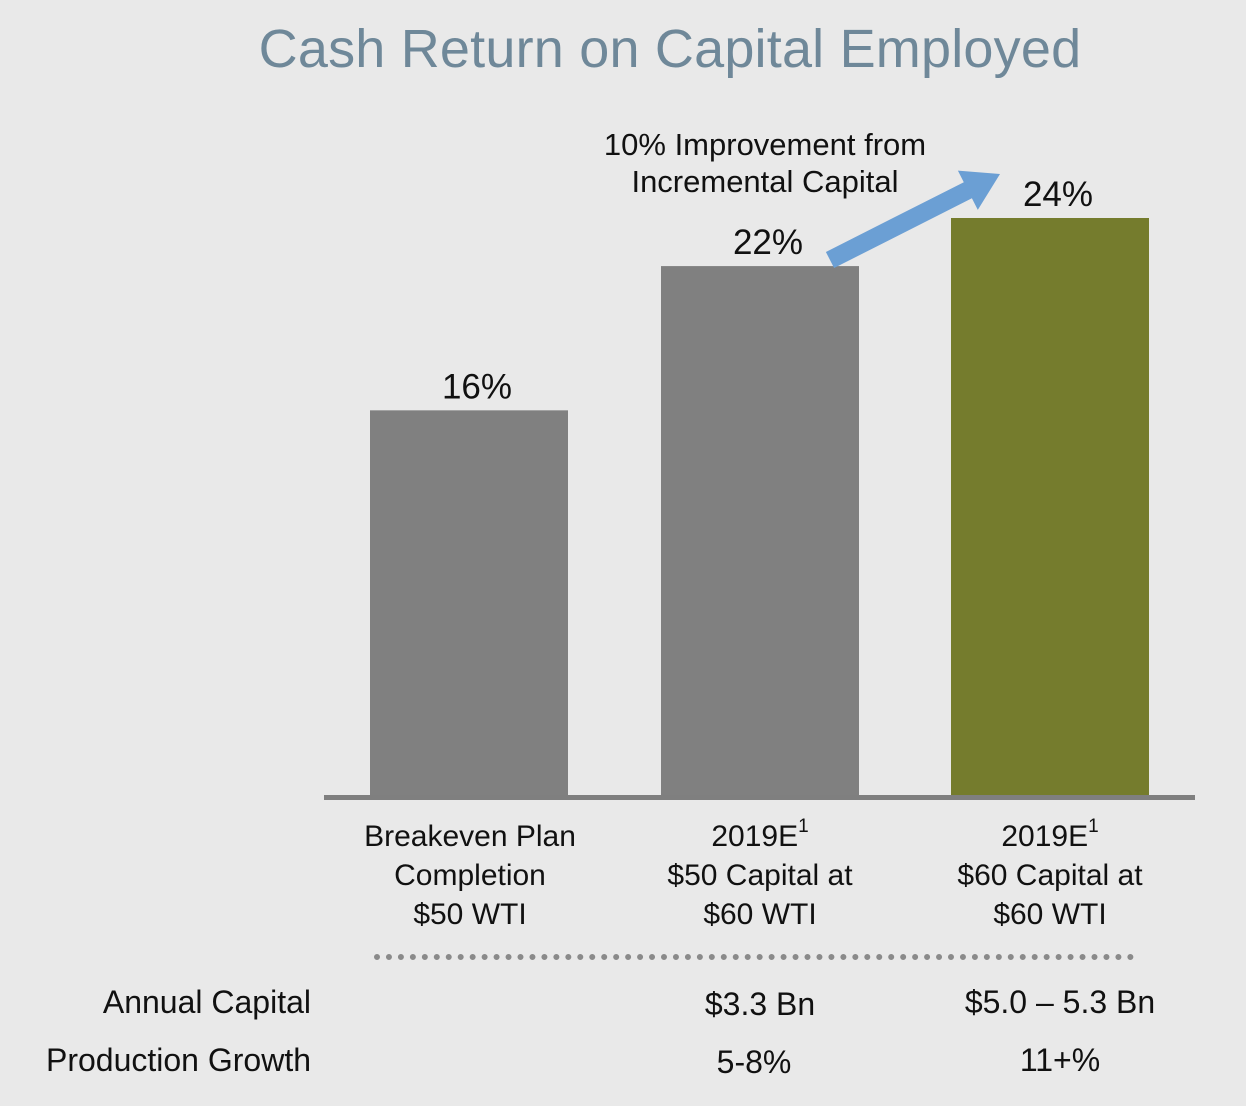 Image resolution: width=1246 pixels, height=1106 pixels. What do you see at coordinates (754, 1062) in the screenshot?
I see `production-growth-value-2019e-50: 5-8%` at bounding box center [754, 1062].